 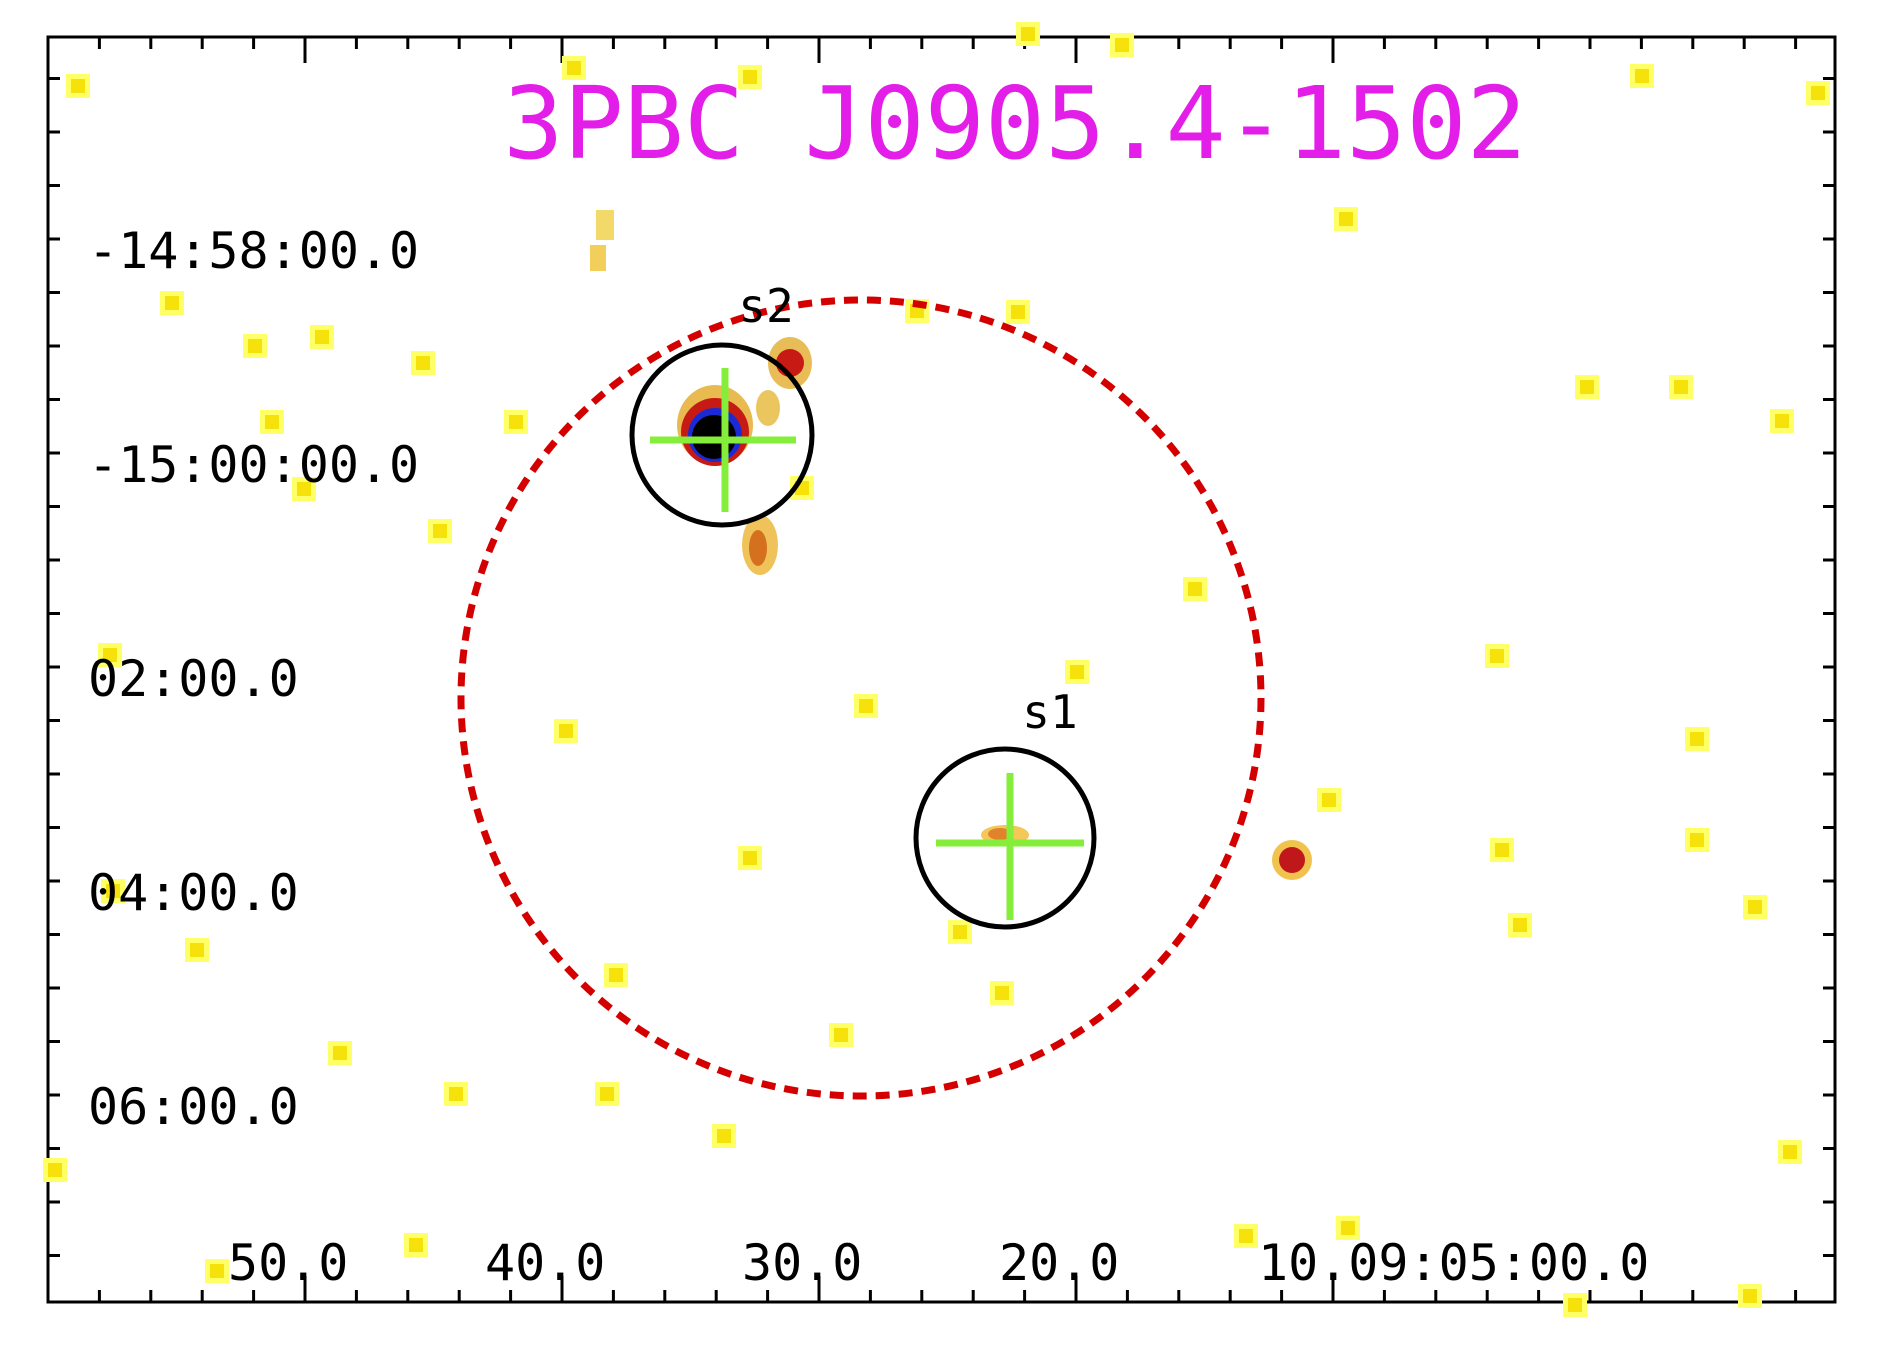 What do you see at coordinates (193, 893) in the screenshot?
I see `dec-label: 04:00.0` at bounding box center [193, 893].